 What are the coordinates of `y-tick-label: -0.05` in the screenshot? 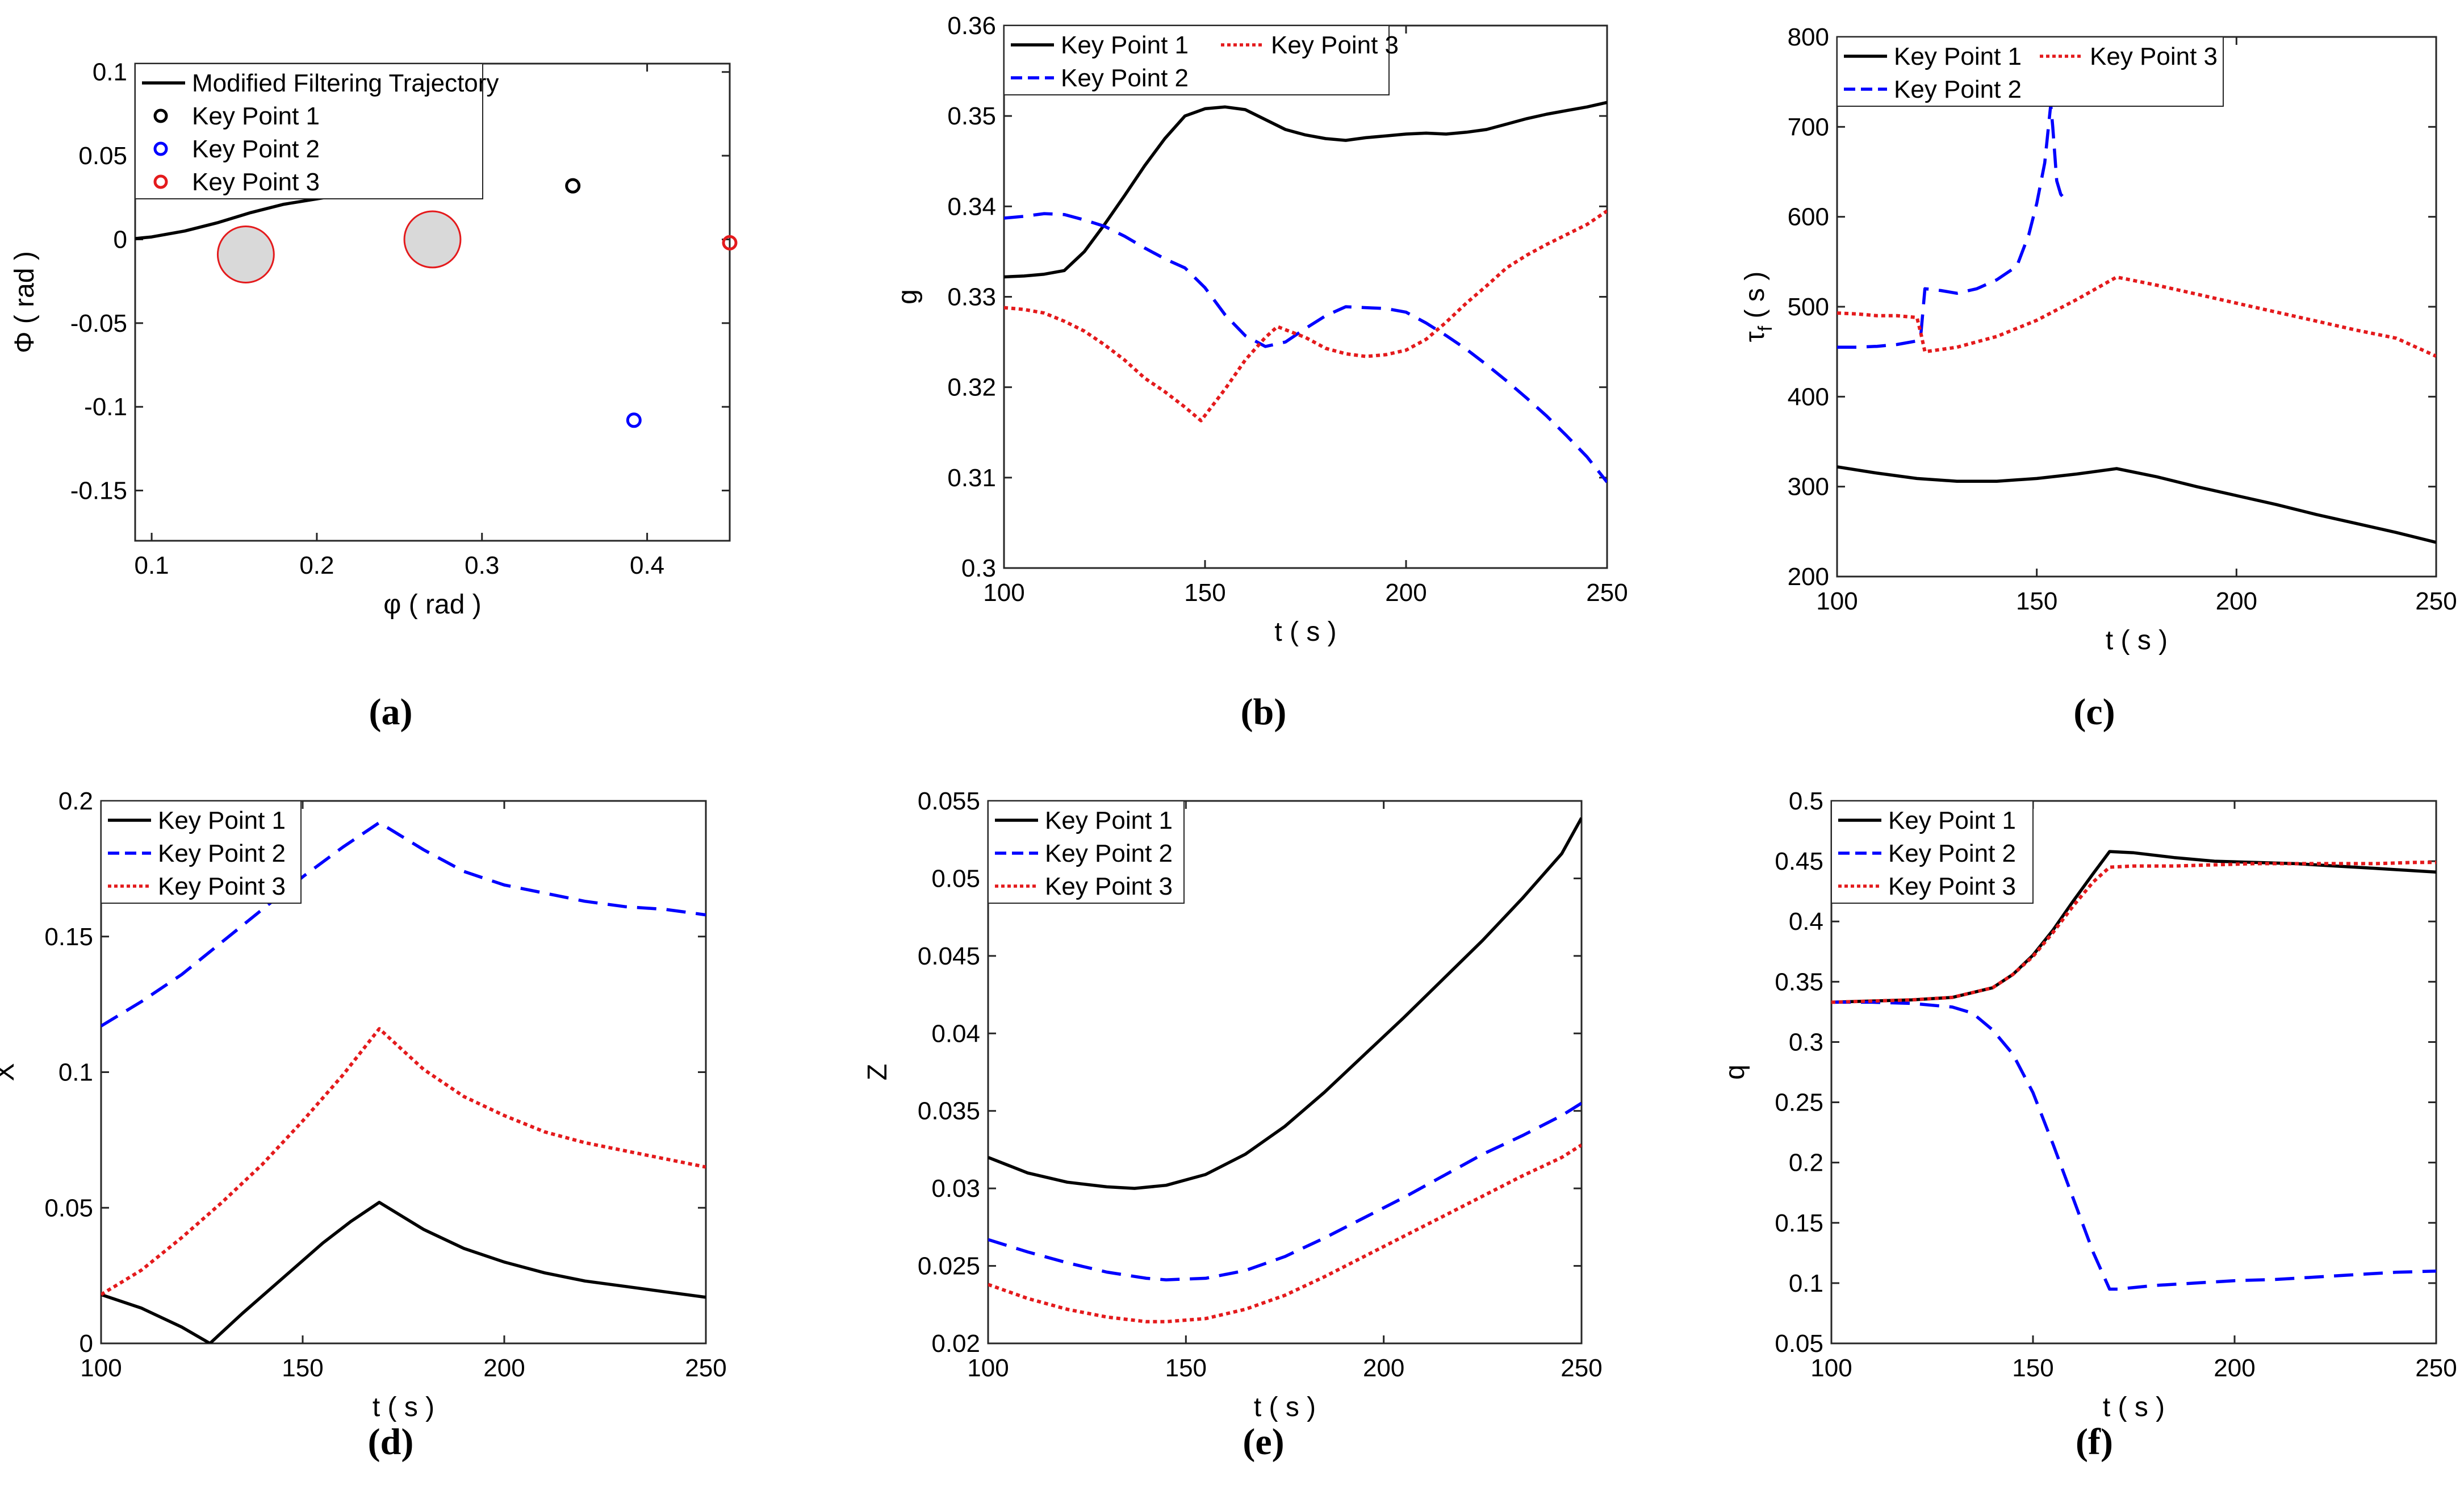 It's located at (98, 323).